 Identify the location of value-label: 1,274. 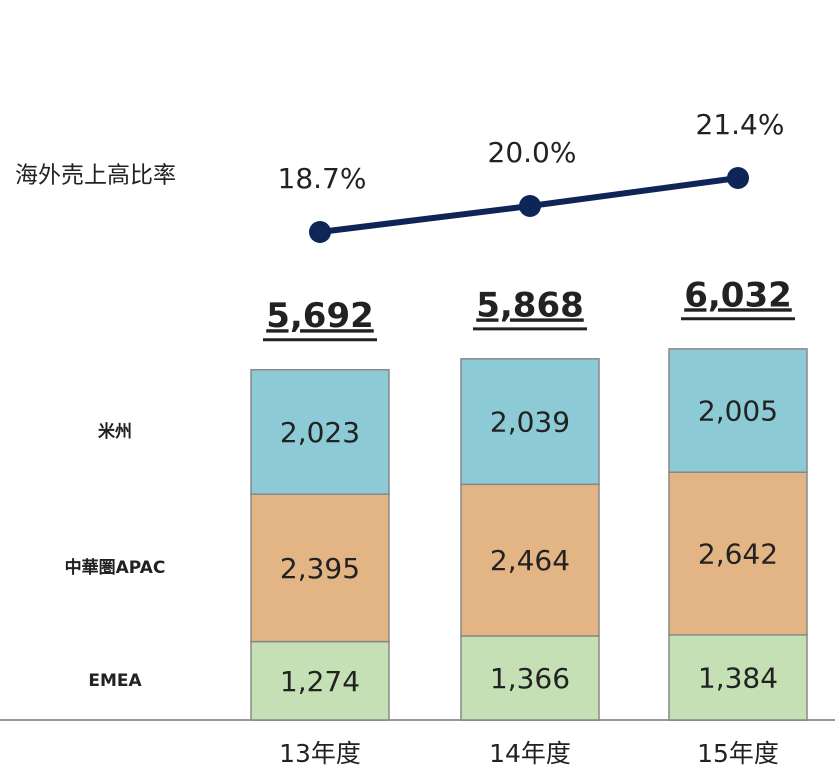
(320, 681).